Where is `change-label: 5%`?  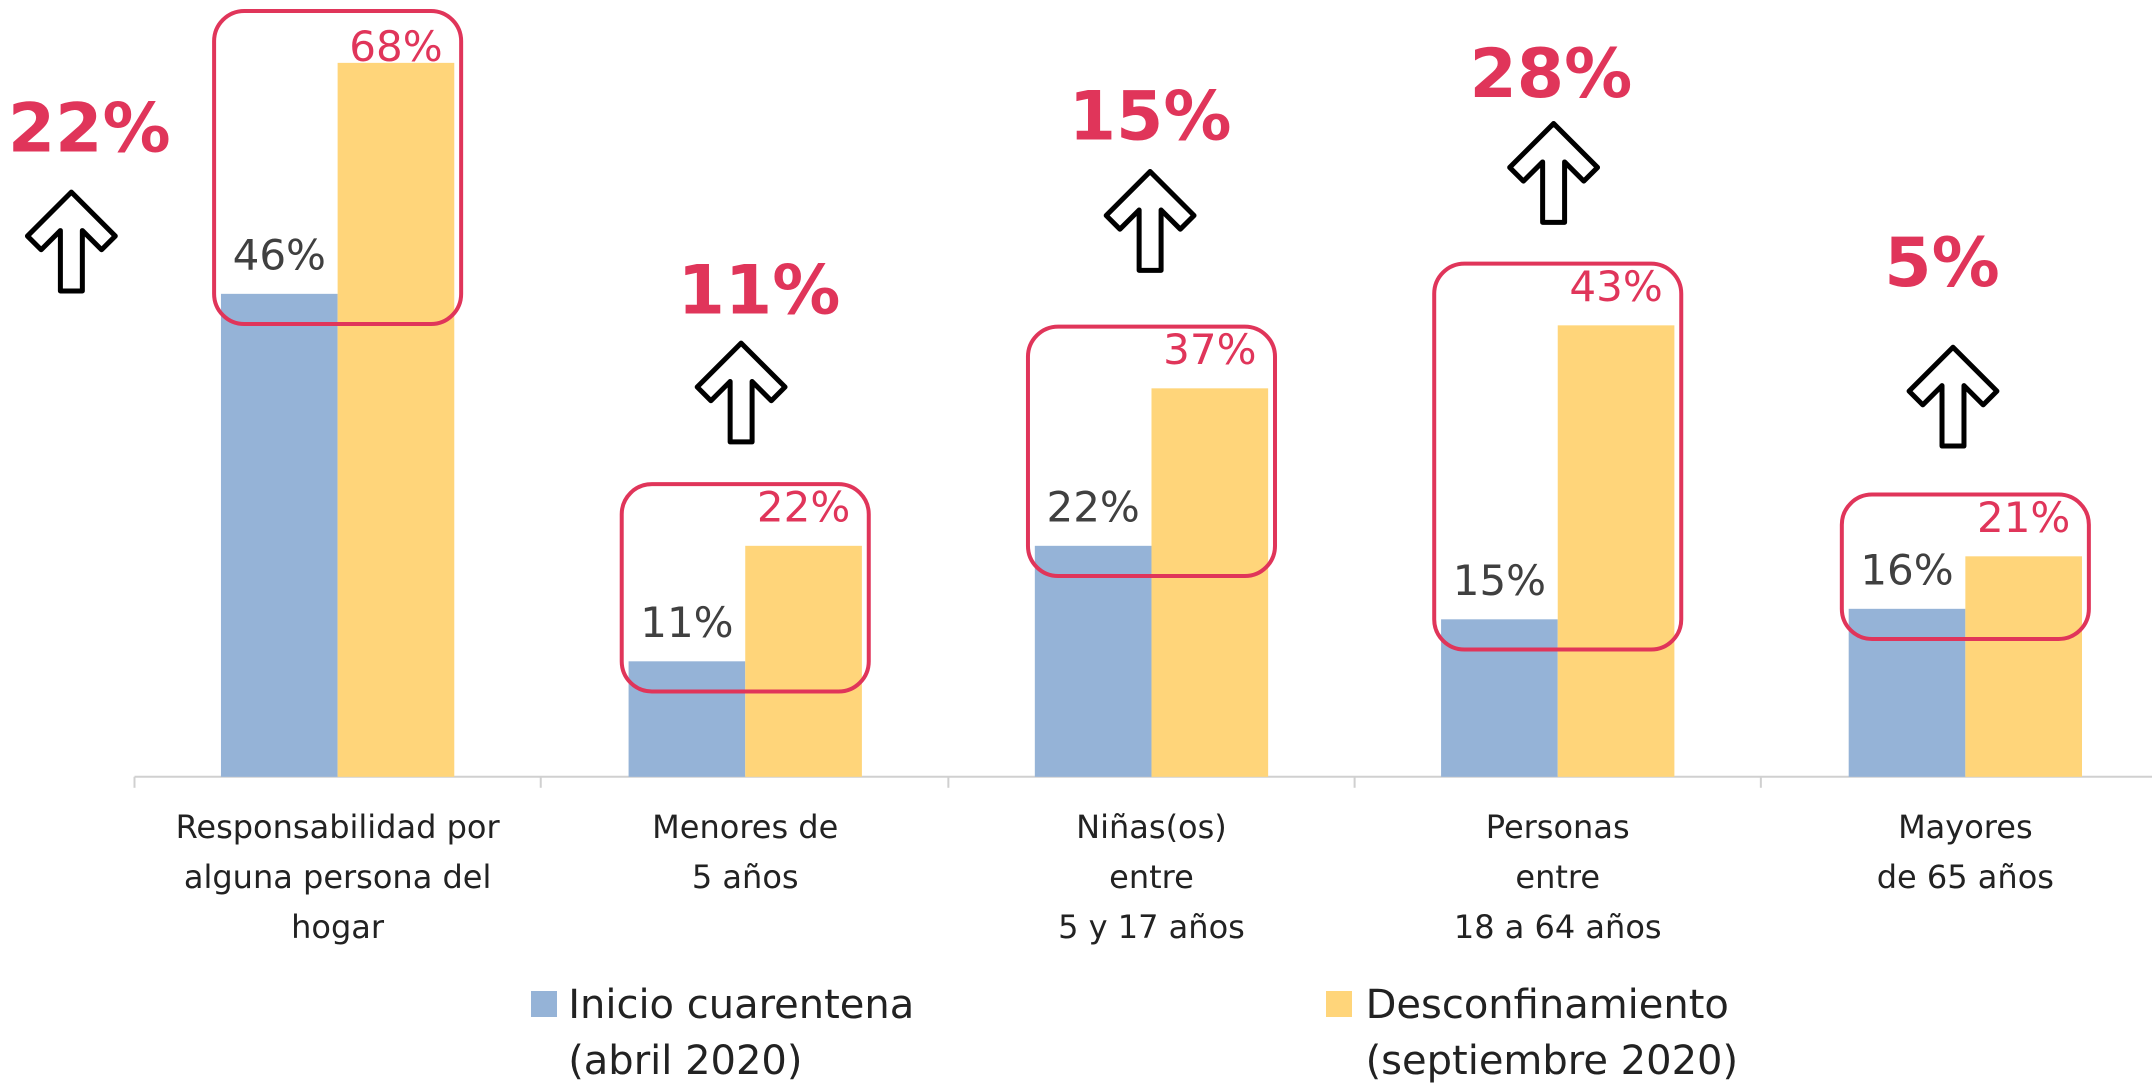
change-label: 5% is located at coordinates (1941, 263).